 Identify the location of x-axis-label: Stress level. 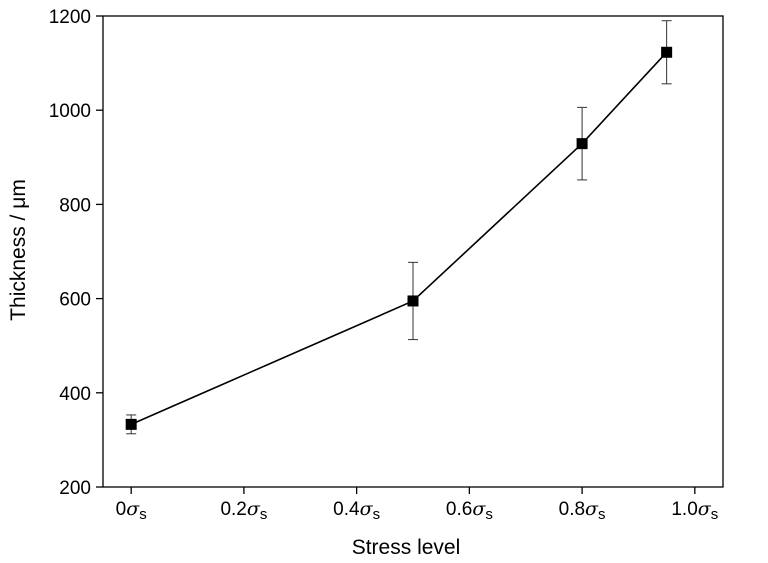
(406, 547).